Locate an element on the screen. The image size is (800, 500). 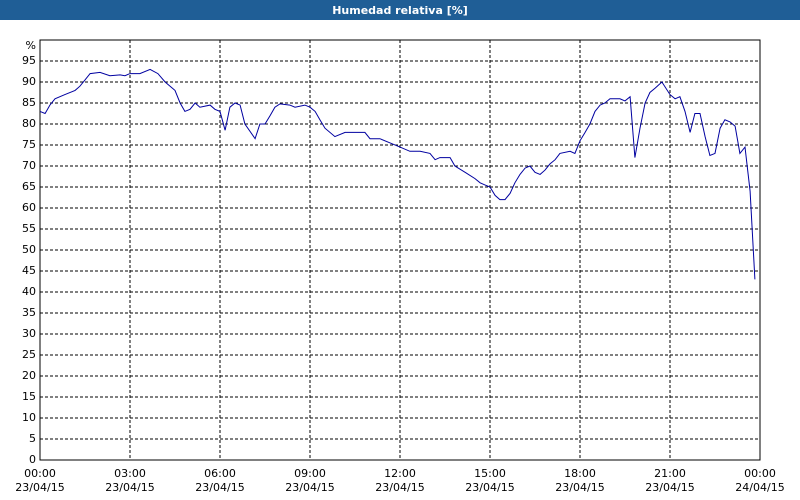
y-tick-label: 30 is located at coordinates (29, 333).